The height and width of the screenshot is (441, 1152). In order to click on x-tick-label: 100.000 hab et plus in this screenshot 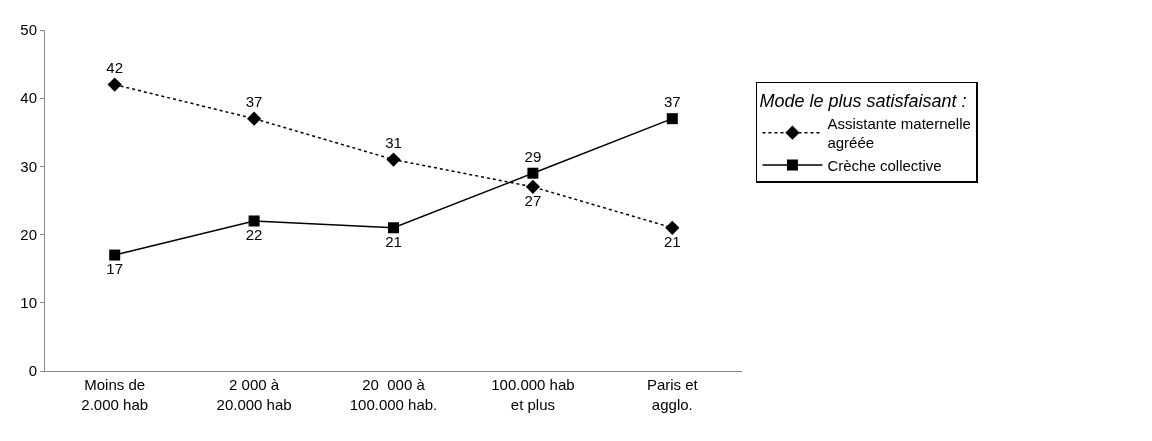, I will do `click(533, 394)`.